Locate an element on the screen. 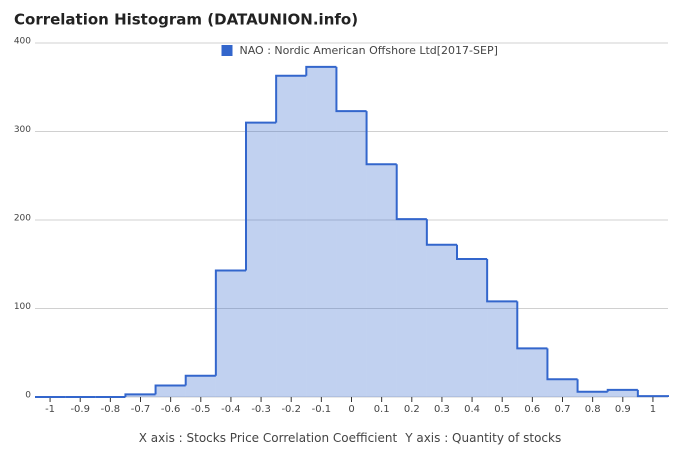 Image resolution: width=680 pixels, height=462 pixels. y-axis-label: Y axis : Quantity of stocks is located at coordinates (482, 438).